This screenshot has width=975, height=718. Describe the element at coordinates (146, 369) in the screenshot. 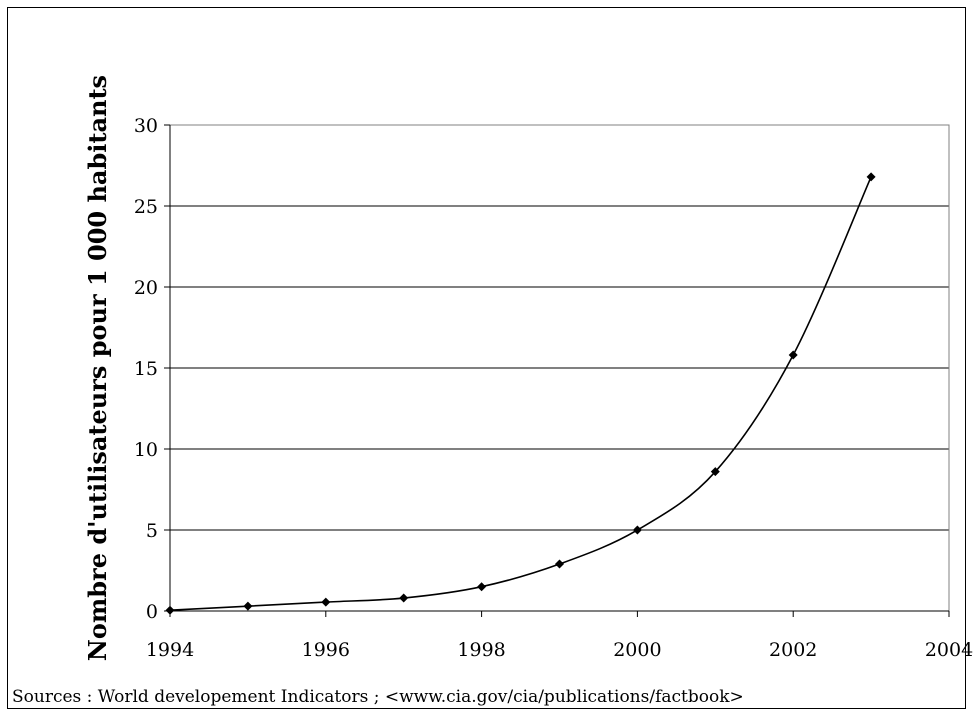

I see `y-tick-label: 15` at that location.